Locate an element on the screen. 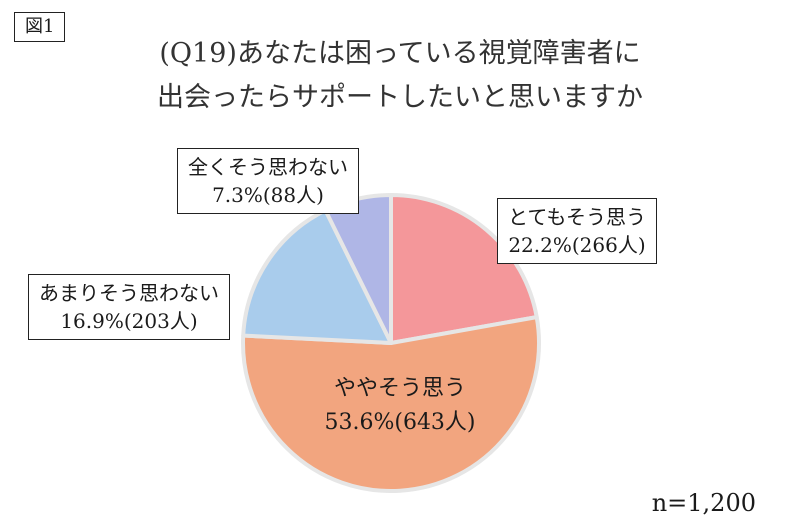 Image resolution: width=800 pixels, height=530 pixels. slice-label-very-much: とてもそう思う is located at coordinates (577, 217).